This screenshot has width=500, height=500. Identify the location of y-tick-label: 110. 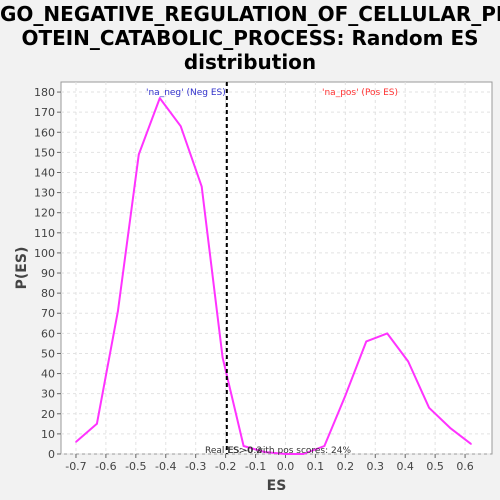
(44, 233).